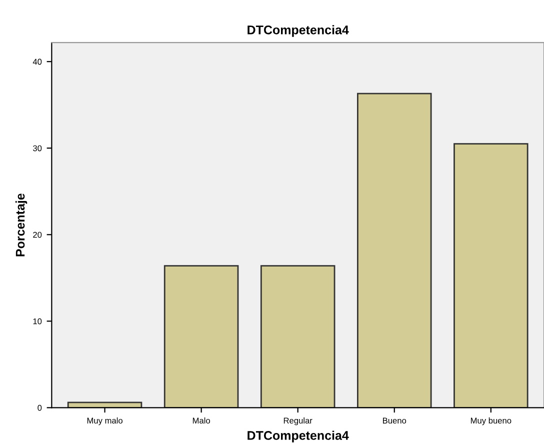 The height and width of the screenshot is (448, 544). What do you see at coordinates (491, 421) in the screenshot?
I see `x-tick-label: Muy bueno` at bounding box center [491, 421].